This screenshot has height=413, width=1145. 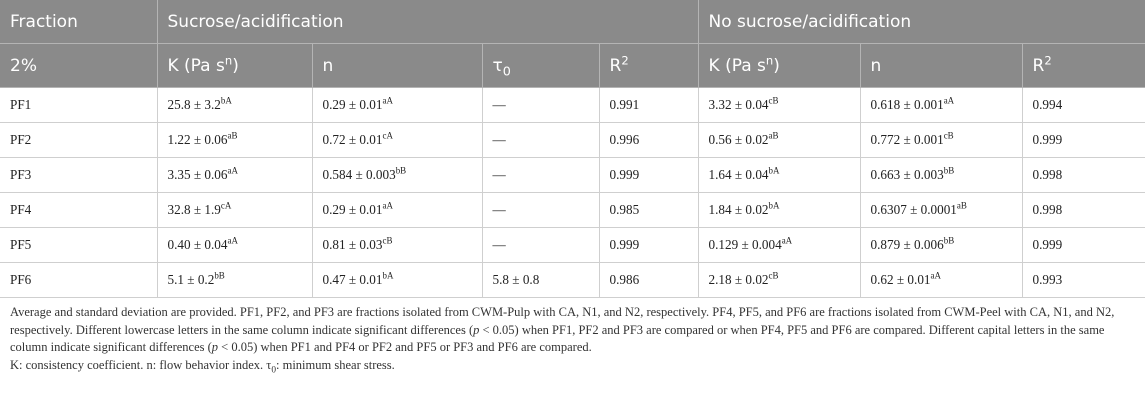 What do you see at coordinates (234, 140) in the screenshot?
I see `cell-k-a: 1.22 ± 0.06aB` at bounding box center [234, 140].